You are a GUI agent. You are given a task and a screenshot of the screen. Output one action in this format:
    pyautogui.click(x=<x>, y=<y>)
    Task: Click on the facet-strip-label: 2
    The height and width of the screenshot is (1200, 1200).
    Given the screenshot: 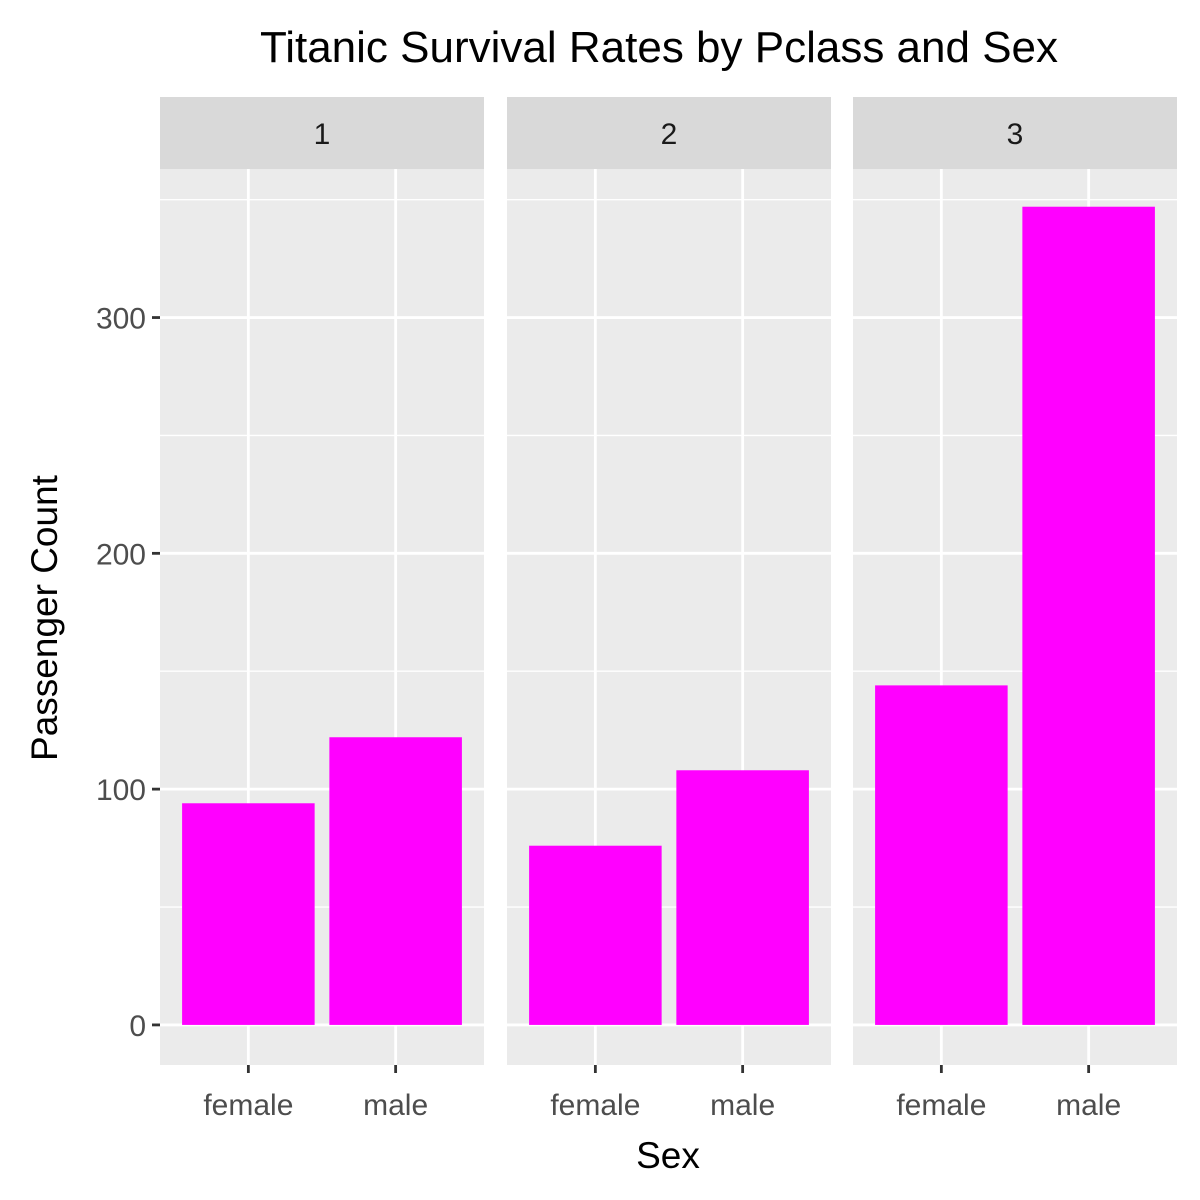 What is the action you would take?
    pyautogui.click(x=669, y=134)
    